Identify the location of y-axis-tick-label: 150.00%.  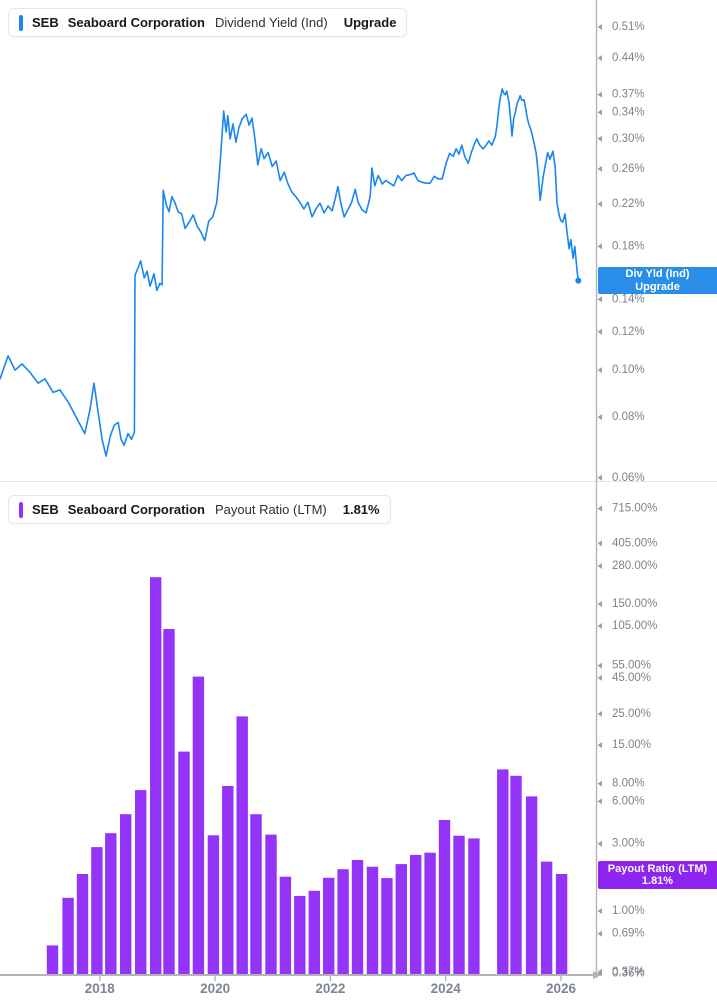
(634, 604).